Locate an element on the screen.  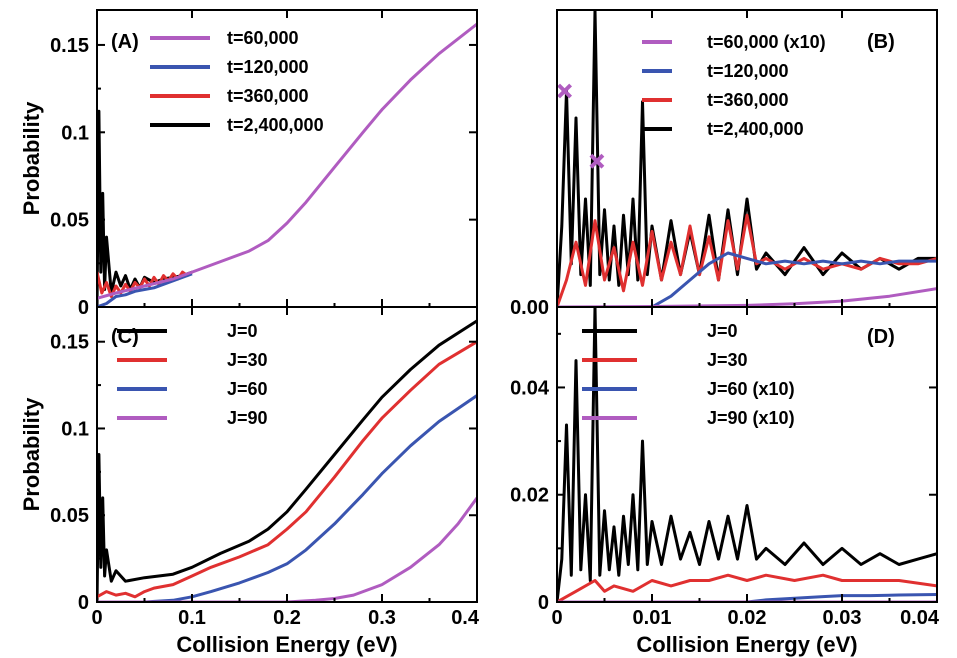
legend-label: t=60,000 (x10) is located at coordinates (766, 42).